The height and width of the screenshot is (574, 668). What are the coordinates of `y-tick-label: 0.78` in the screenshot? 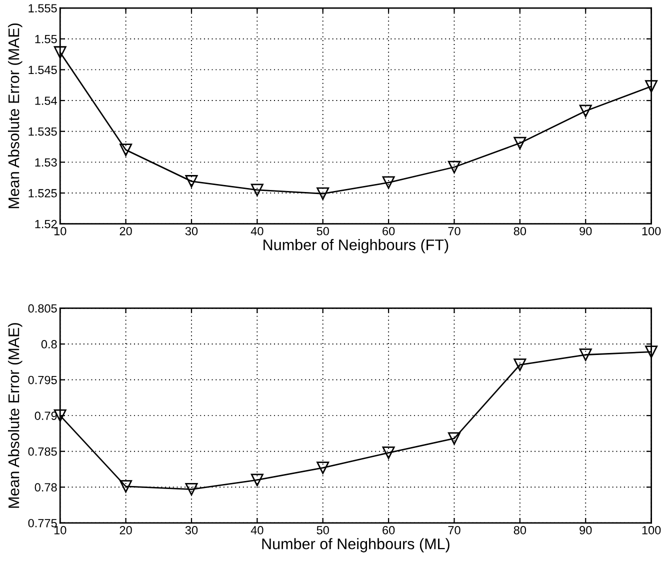 It's located at (45, 487).